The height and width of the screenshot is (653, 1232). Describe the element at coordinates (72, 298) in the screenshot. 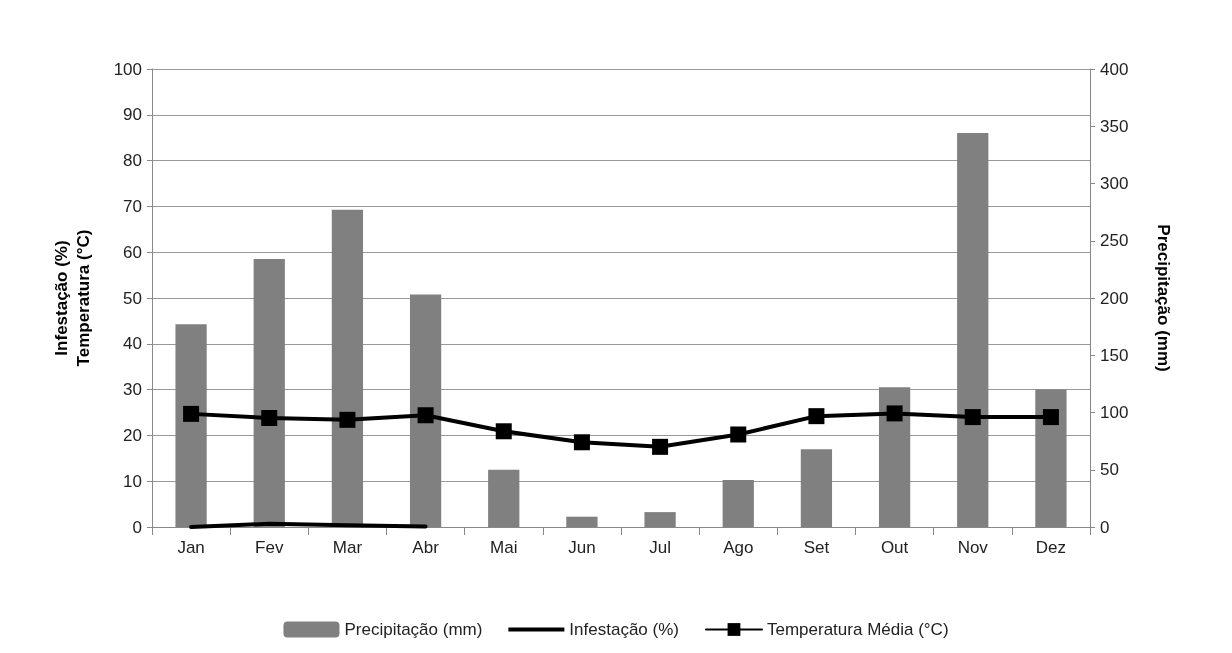

I see `y-axis-title: Infestação (%) Temperatura (°C)` at that location.